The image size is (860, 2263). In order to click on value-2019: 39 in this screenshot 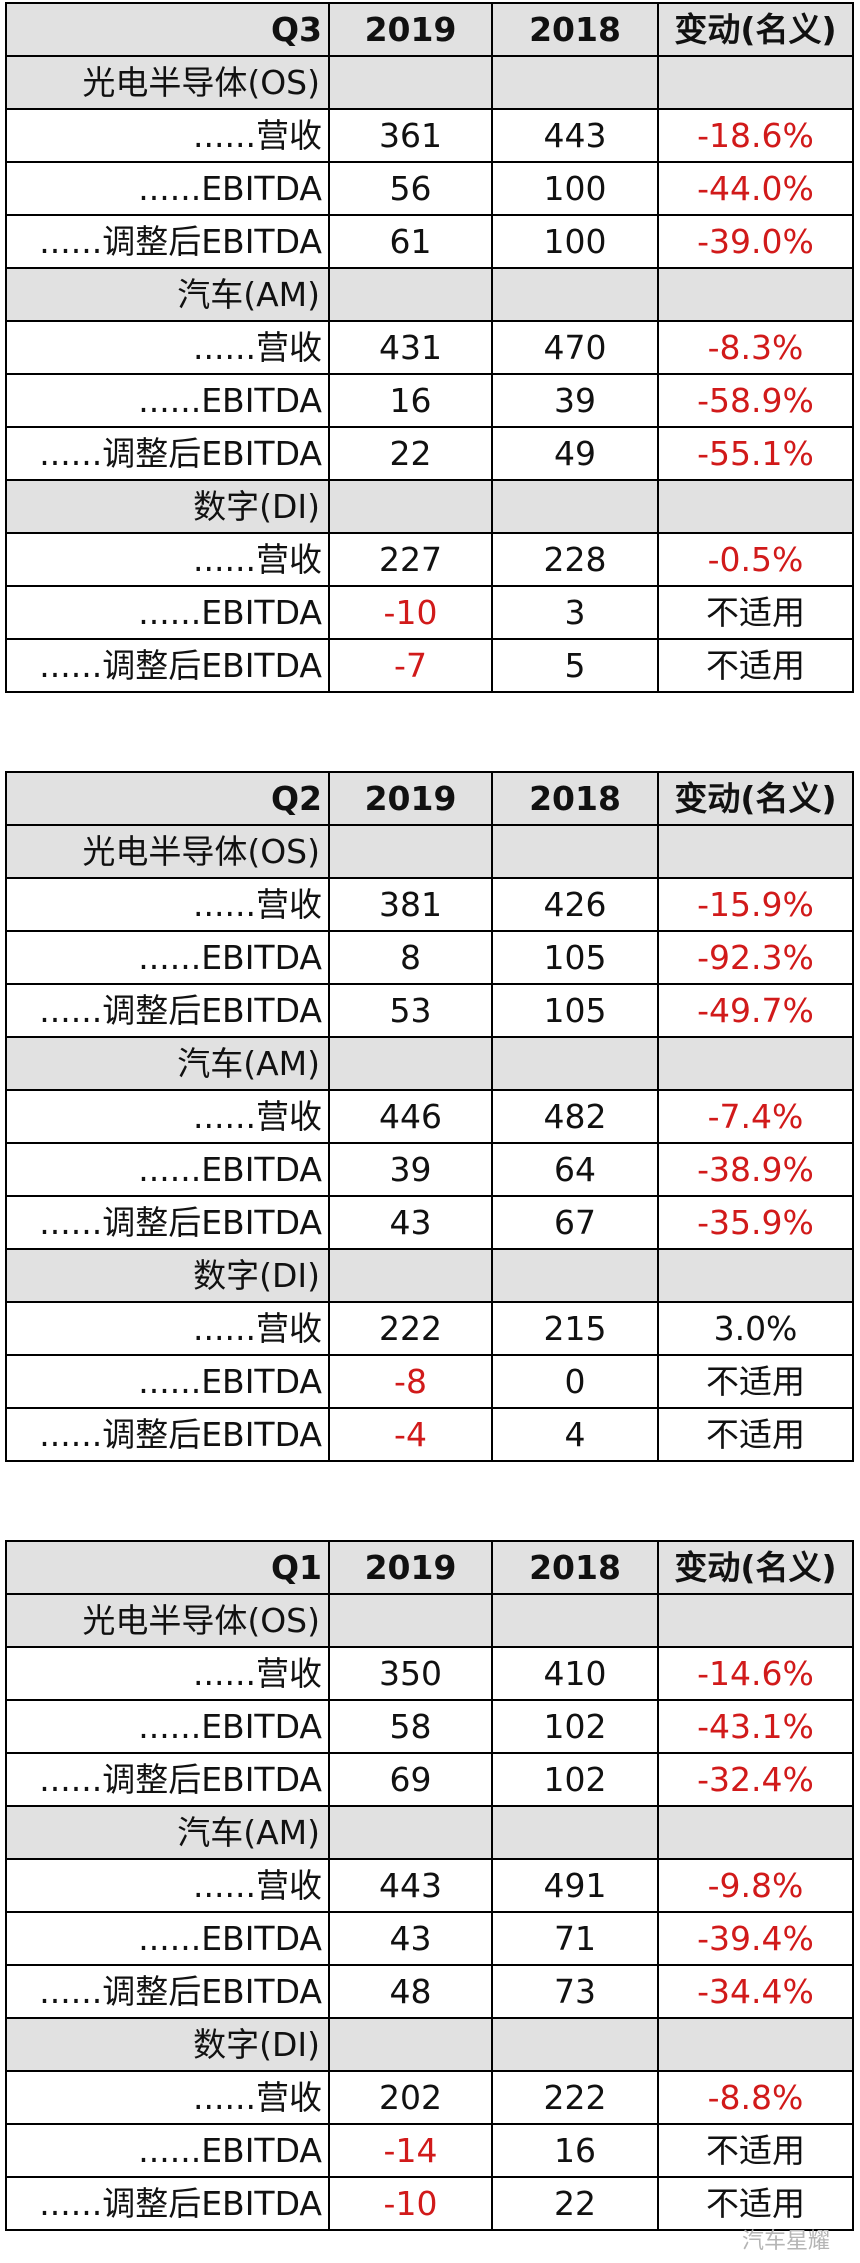, I will do `click(410, 1169)`.